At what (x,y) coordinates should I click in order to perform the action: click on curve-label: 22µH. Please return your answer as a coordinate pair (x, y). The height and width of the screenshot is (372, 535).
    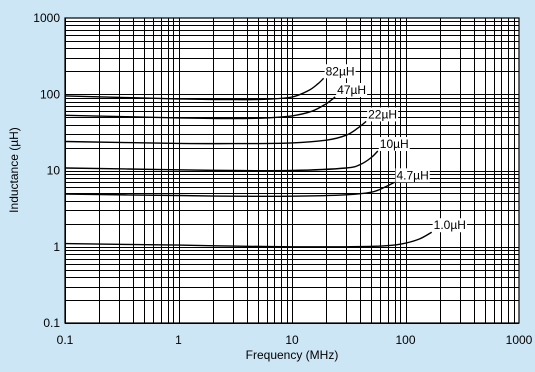
    Looking at the image, I should click on (382, 114).